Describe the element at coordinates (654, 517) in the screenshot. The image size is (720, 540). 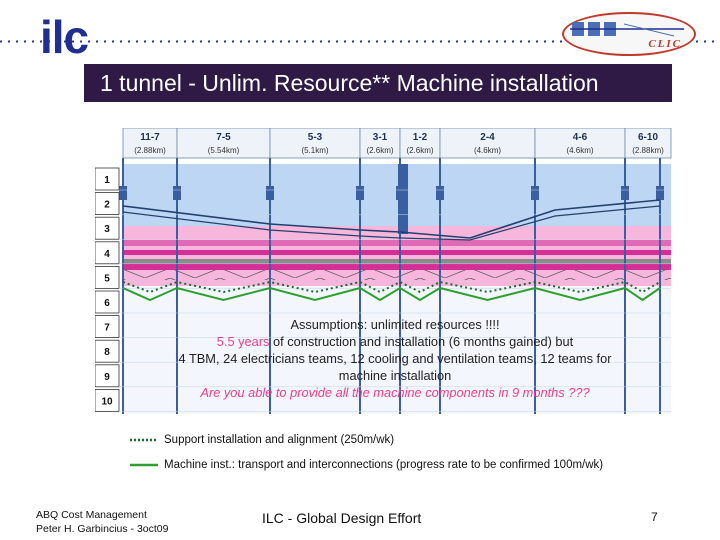
I see `page-number: 7` at that location.